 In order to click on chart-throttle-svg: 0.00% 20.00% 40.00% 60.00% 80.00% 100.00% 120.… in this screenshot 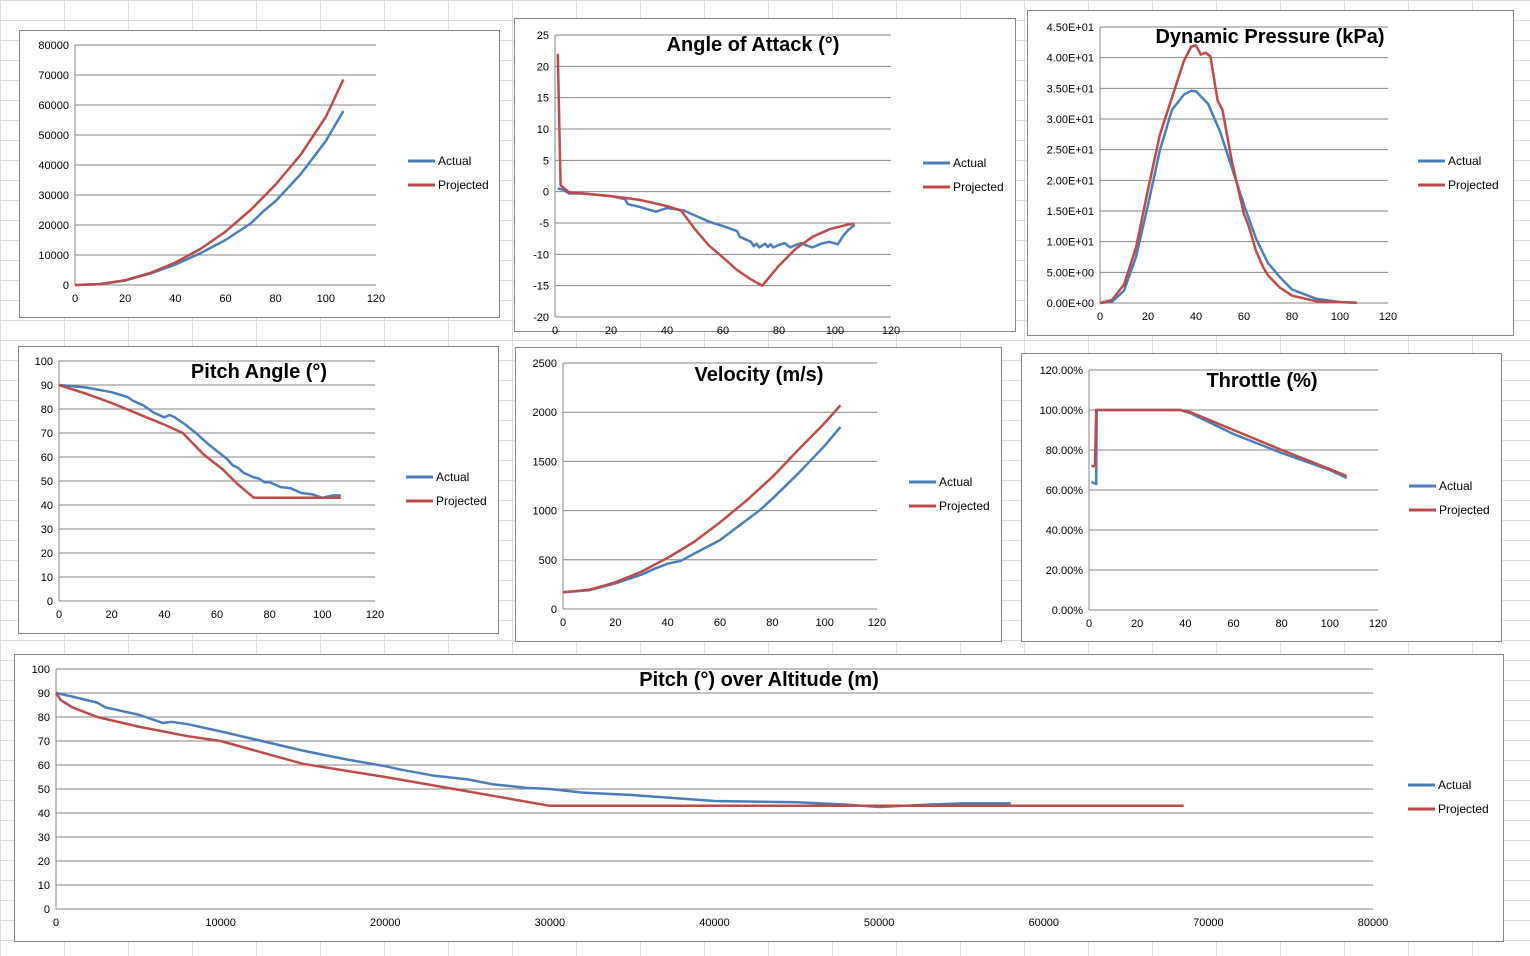, I will do `click(1265, 497)`.